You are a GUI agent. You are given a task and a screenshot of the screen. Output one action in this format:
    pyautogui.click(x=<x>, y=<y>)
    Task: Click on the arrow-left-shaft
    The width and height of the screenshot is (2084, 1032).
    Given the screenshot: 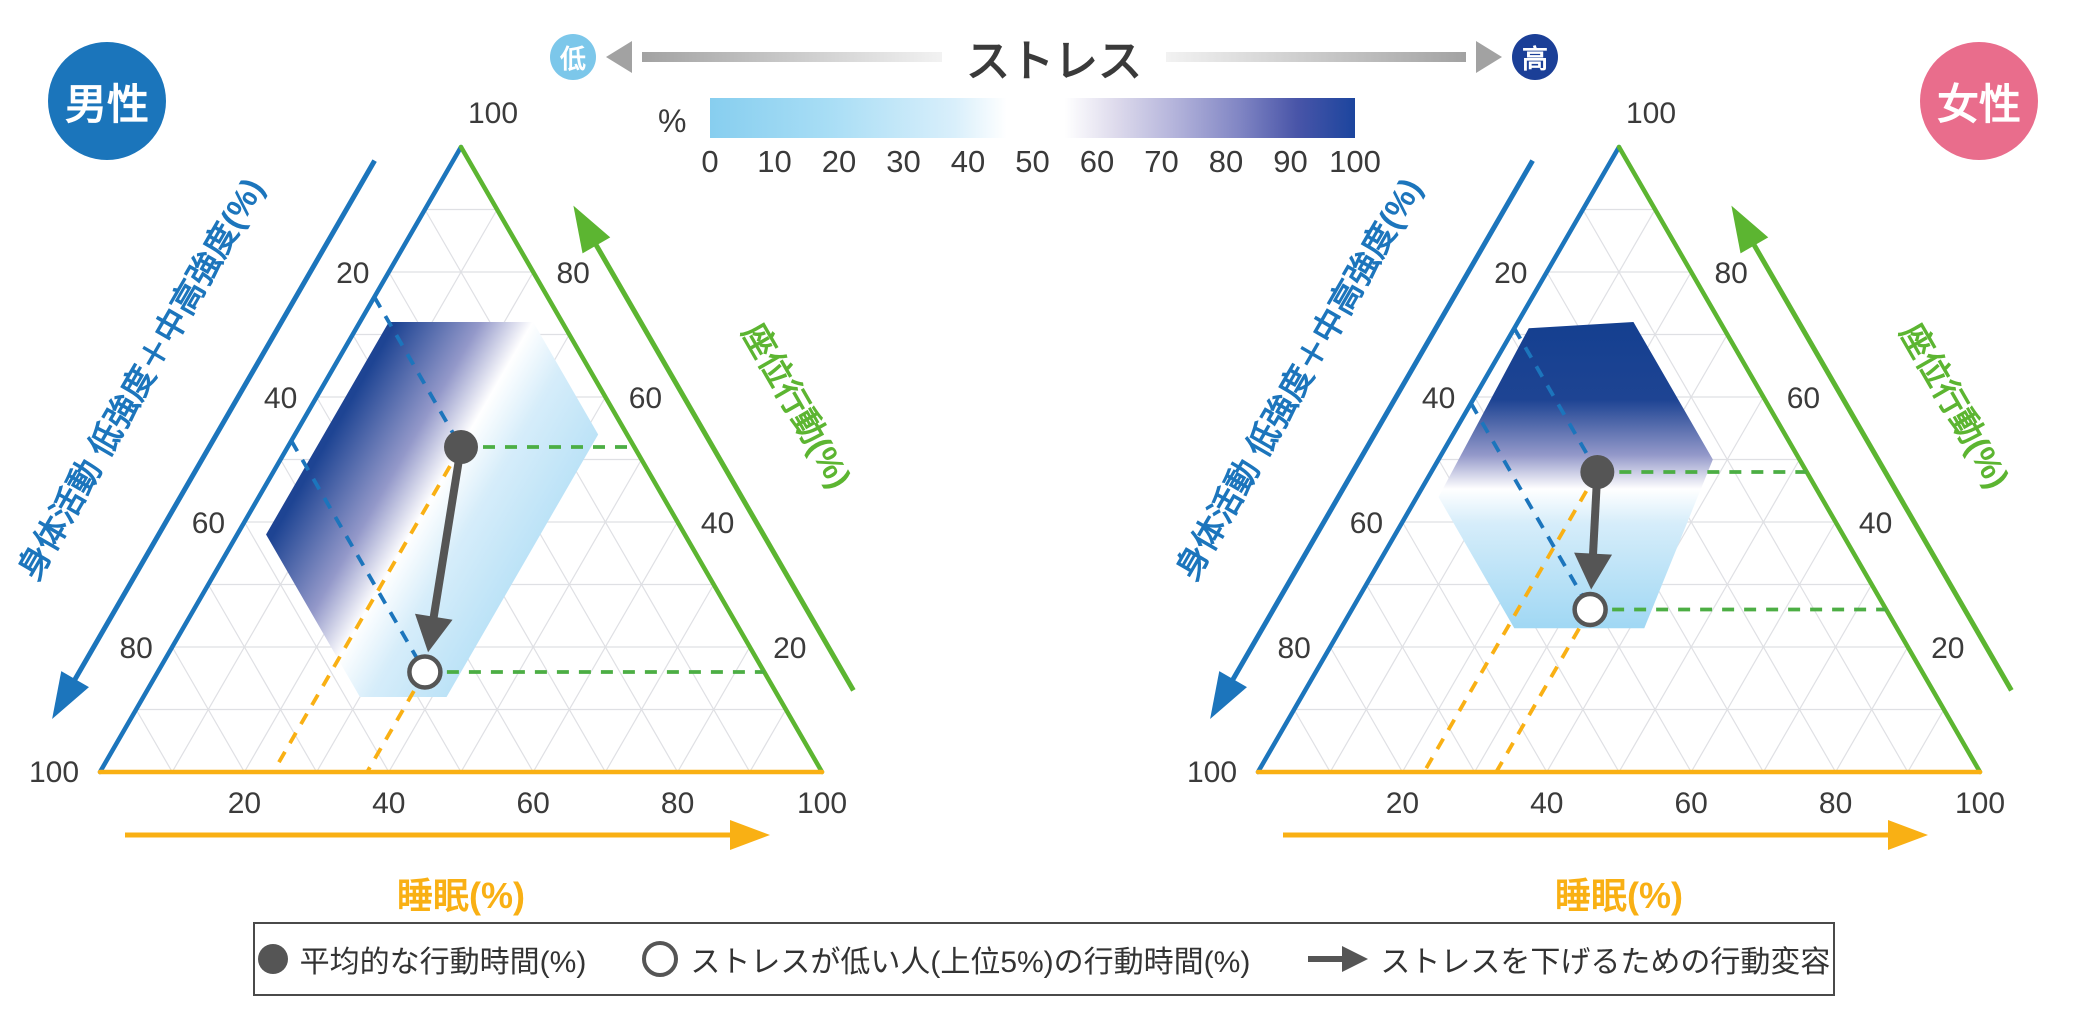 What is the action you would take?
    pyautogui.click(x=792, y=57)
    